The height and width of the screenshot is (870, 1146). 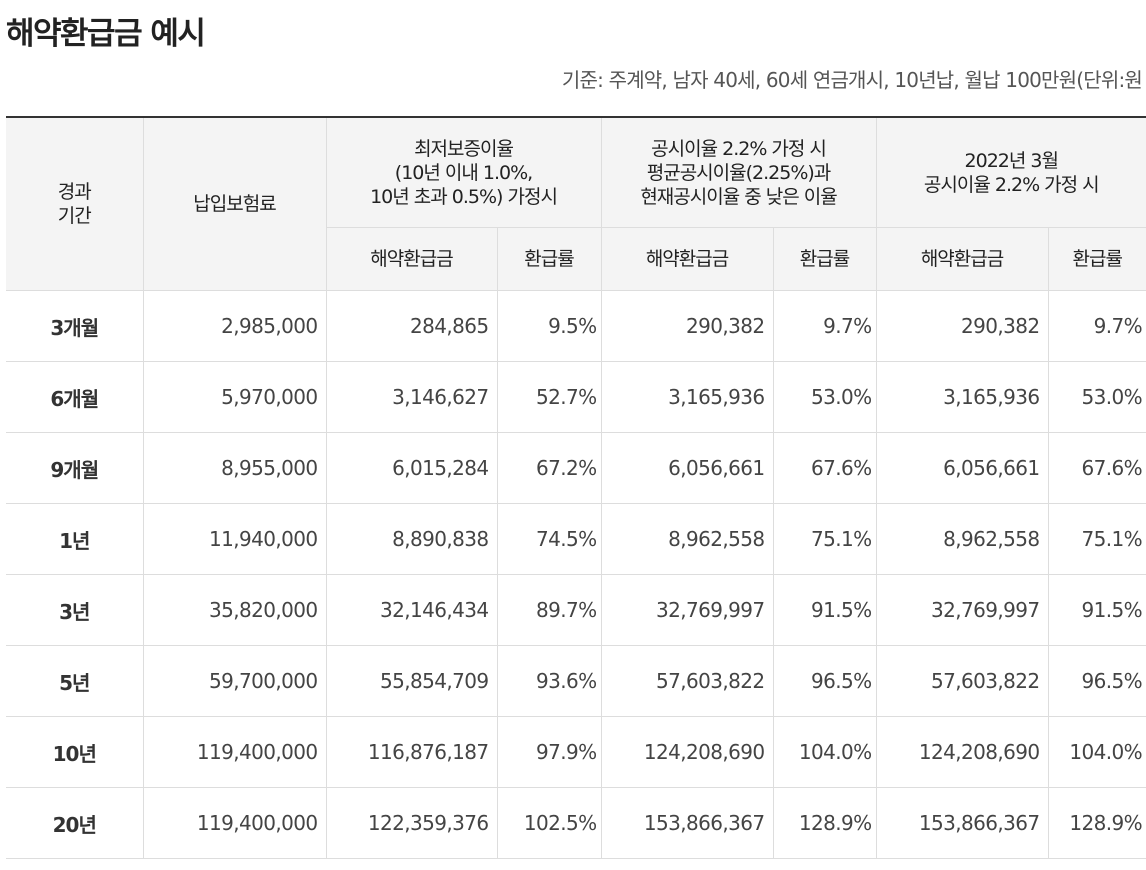 I want to click on refund-rate-cell: 74.5%, so click(x=549, y=539).